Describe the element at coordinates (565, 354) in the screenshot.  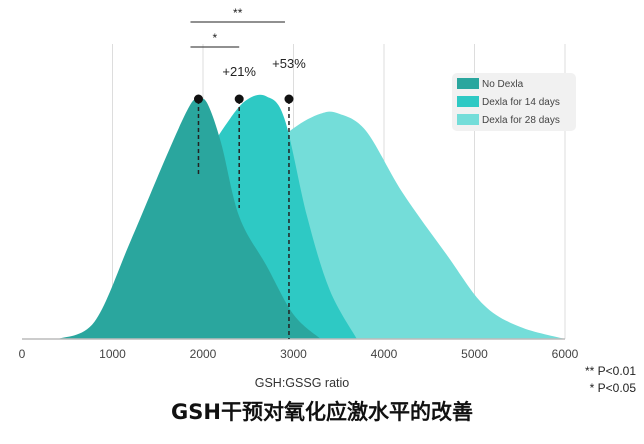
I see `x-tick-label: 6000` at that location.